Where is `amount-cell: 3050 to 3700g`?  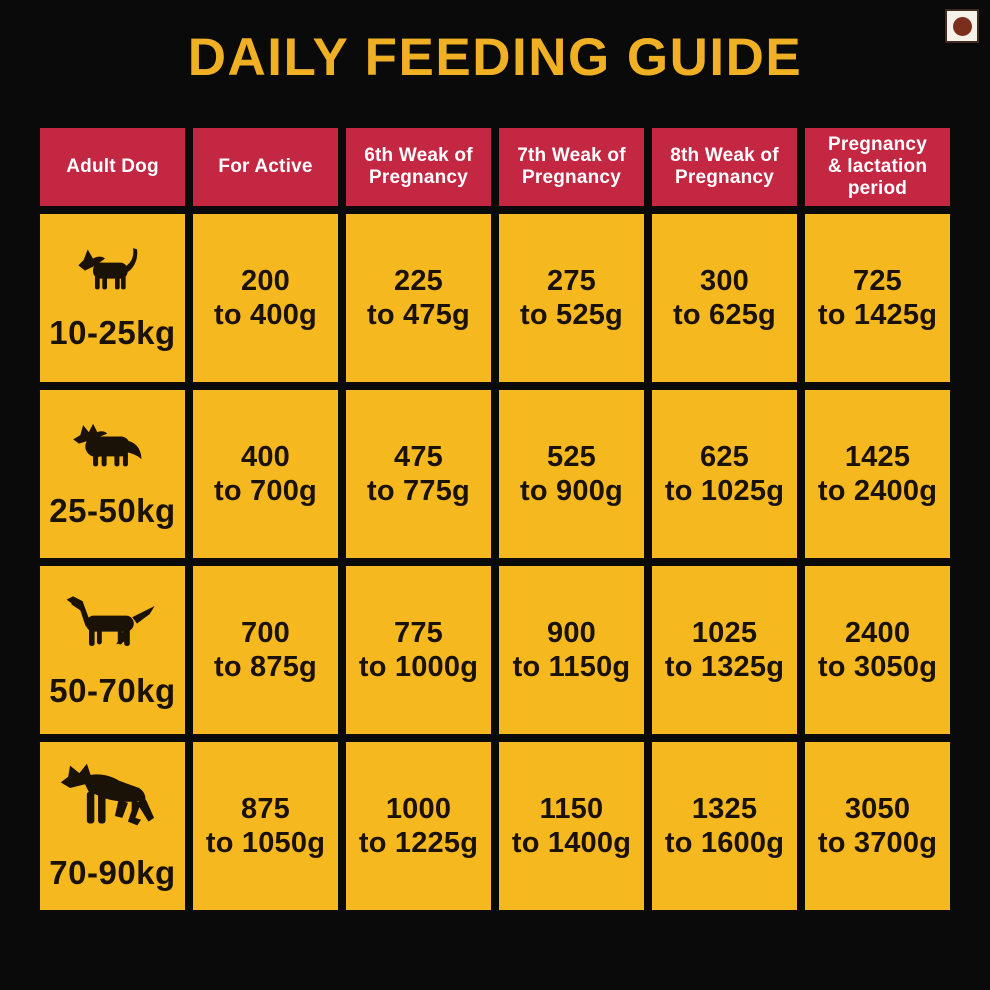 amount-cell: 3050 to 3700g is located at coordinates (877, 826).